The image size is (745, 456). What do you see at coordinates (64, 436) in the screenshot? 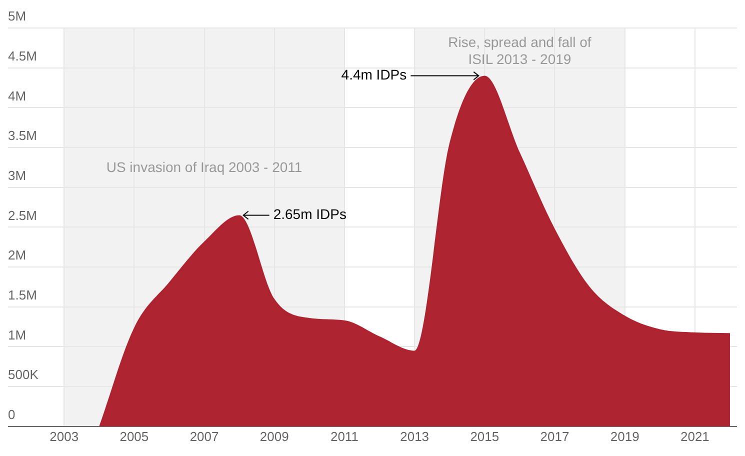
I see `x-tick-label: 2003` at bounding box center [64, 436].